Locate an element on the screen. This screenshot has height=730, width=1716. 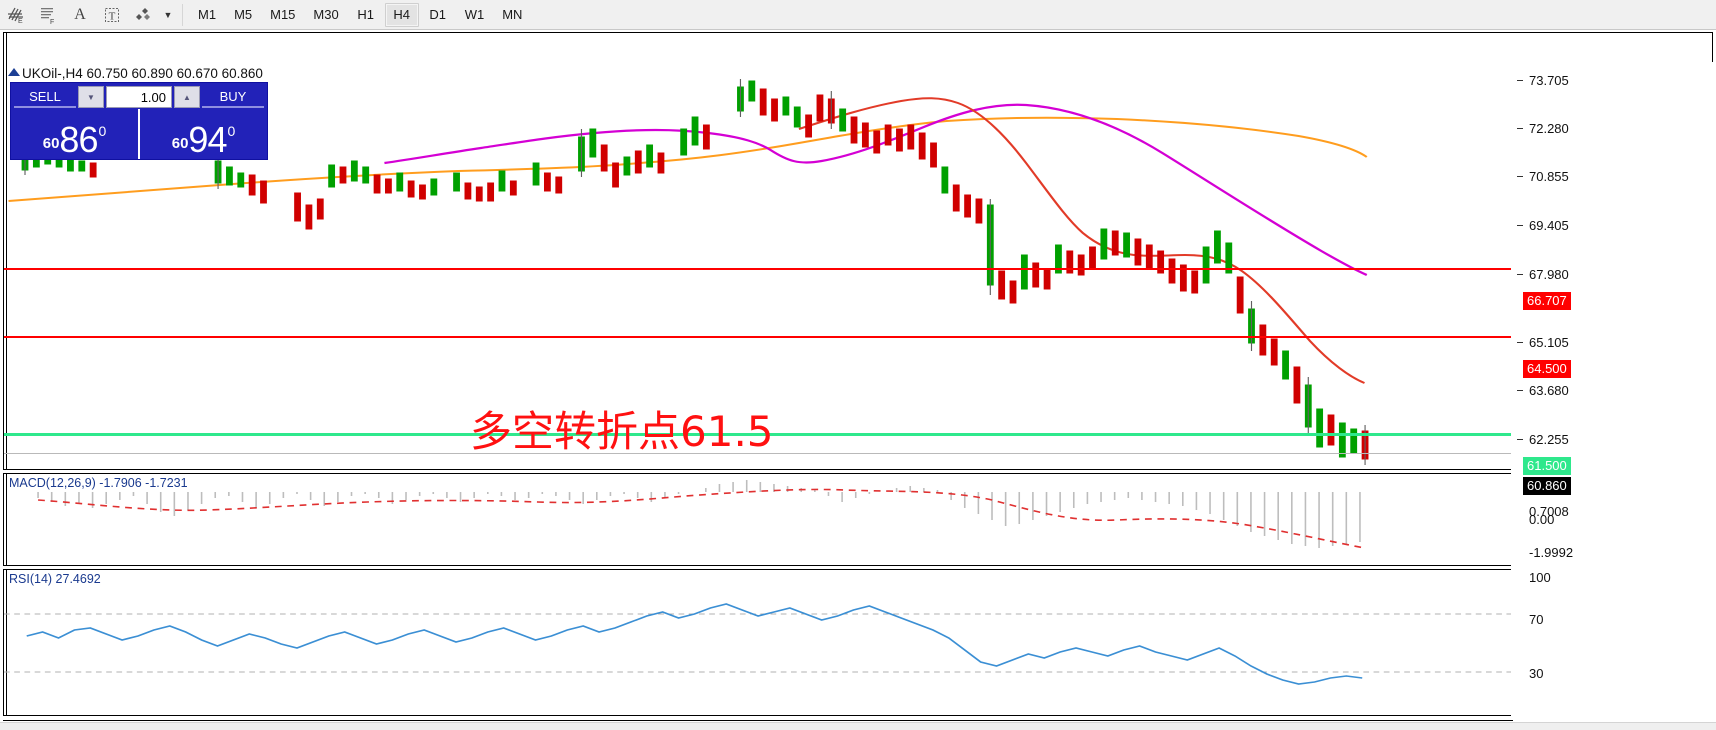
rsi-axis-label-30: 30 is located at coordinates (1536, 673).